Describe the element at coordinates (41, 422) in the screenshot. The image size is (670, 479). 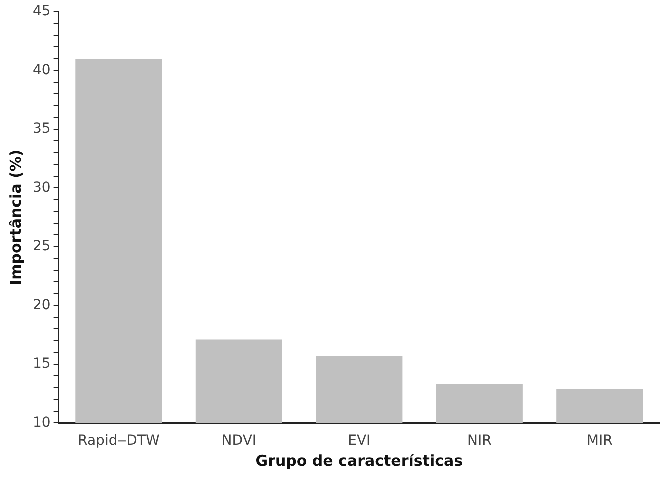
I see `y-tick-label: 10` at that location.